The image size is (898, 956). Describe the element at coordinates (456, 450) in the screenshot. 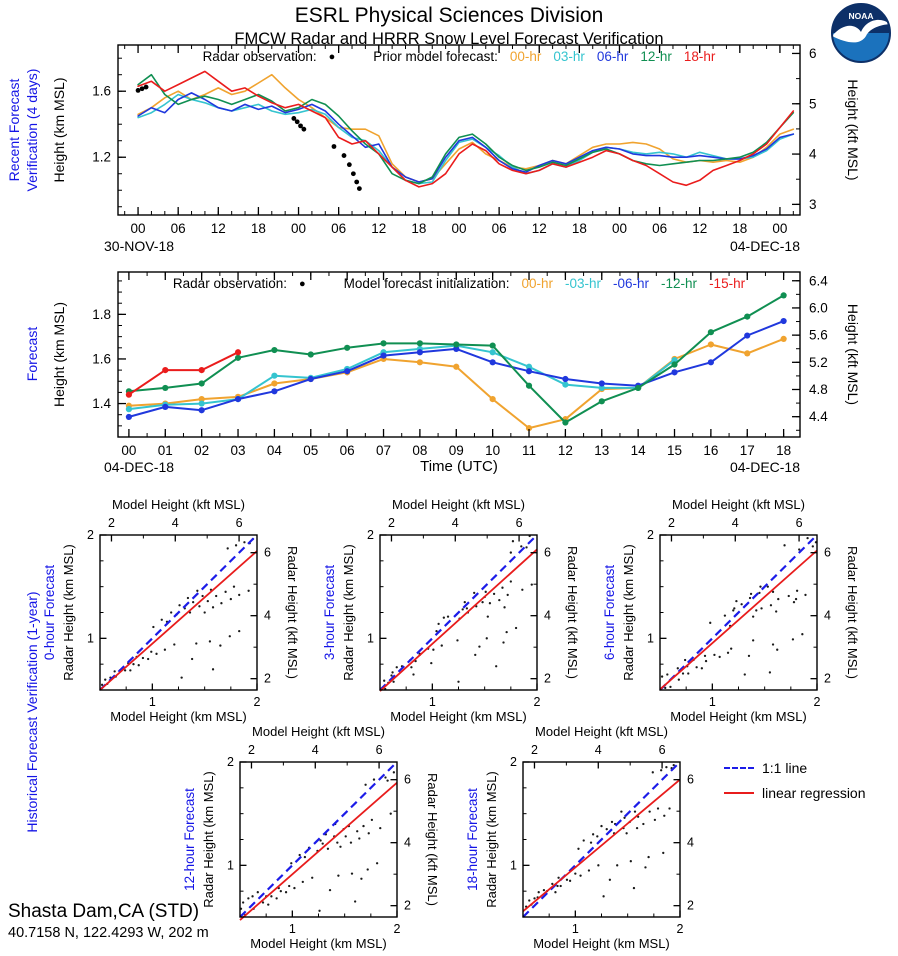

I see `svg-text: 09` at that location.